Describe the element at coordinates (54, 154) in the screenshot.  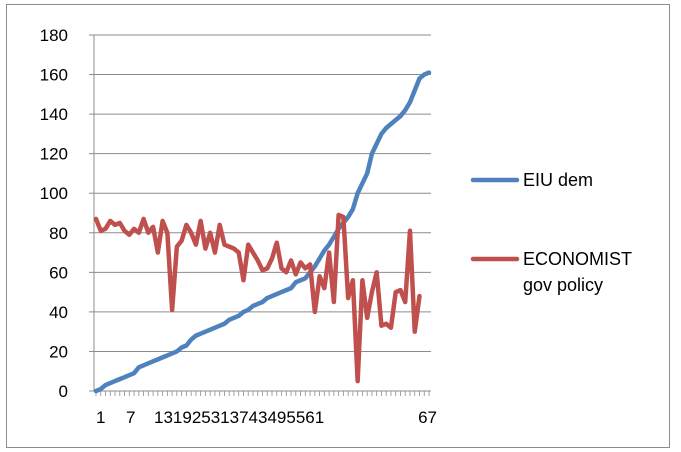
I see `y-tick-label: 120` at that location.